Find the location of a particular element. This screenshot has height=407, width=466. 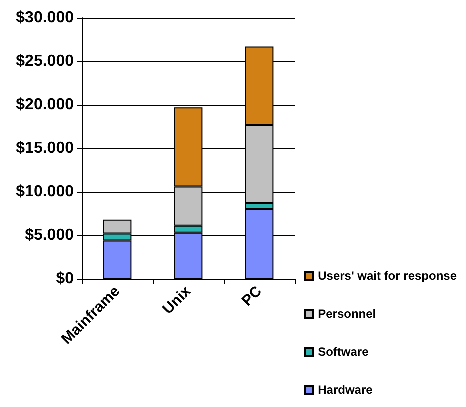

y-tick-label: $5.000 is located at coordinates (49, 235).